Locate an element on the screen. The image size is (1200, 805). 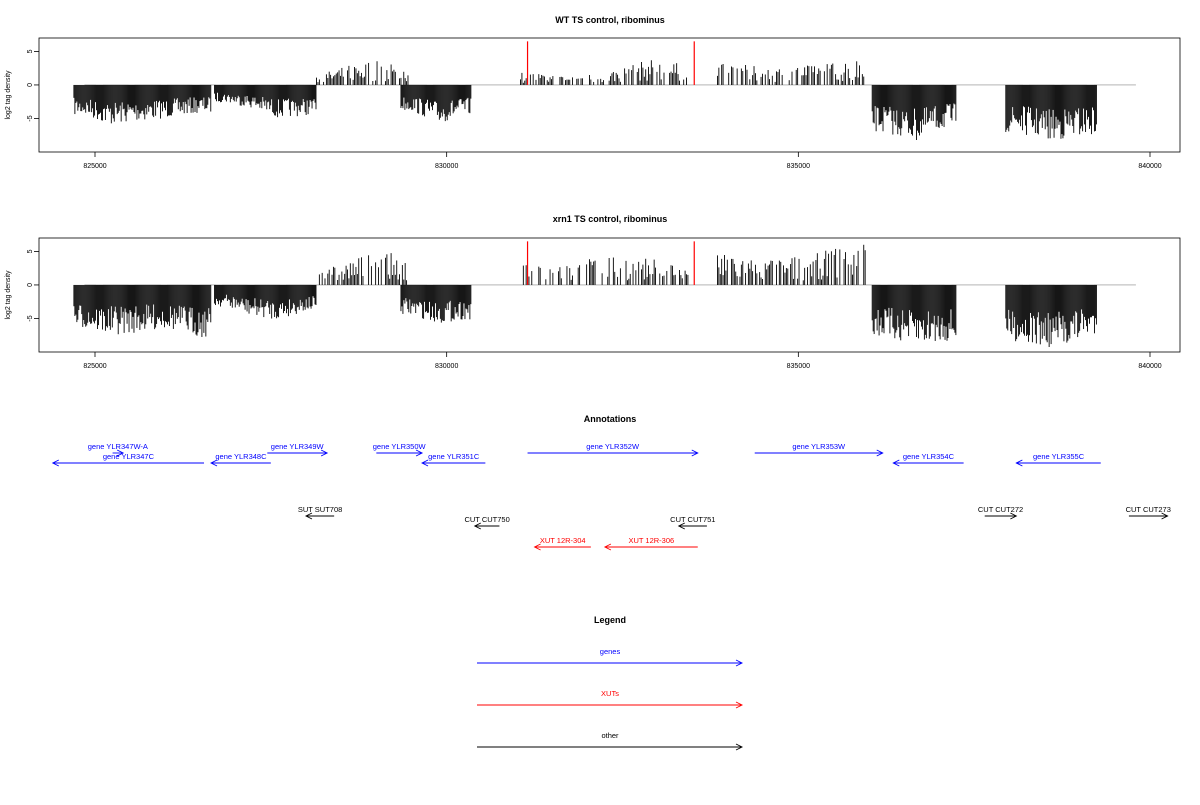
annotation-feature: gene YLR349W is located at coordinates (298, 449).